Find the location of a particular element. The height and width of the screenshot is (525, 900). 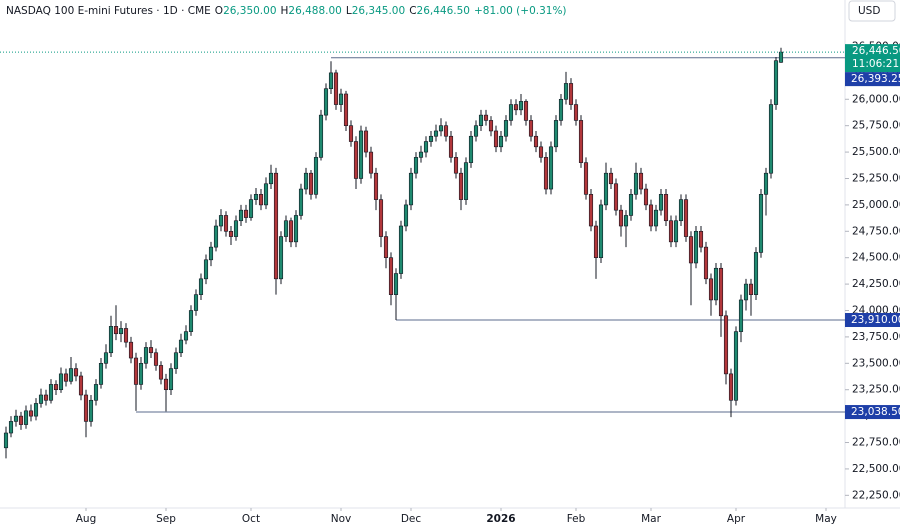

currency: USD is located at coordinates (869, 11).